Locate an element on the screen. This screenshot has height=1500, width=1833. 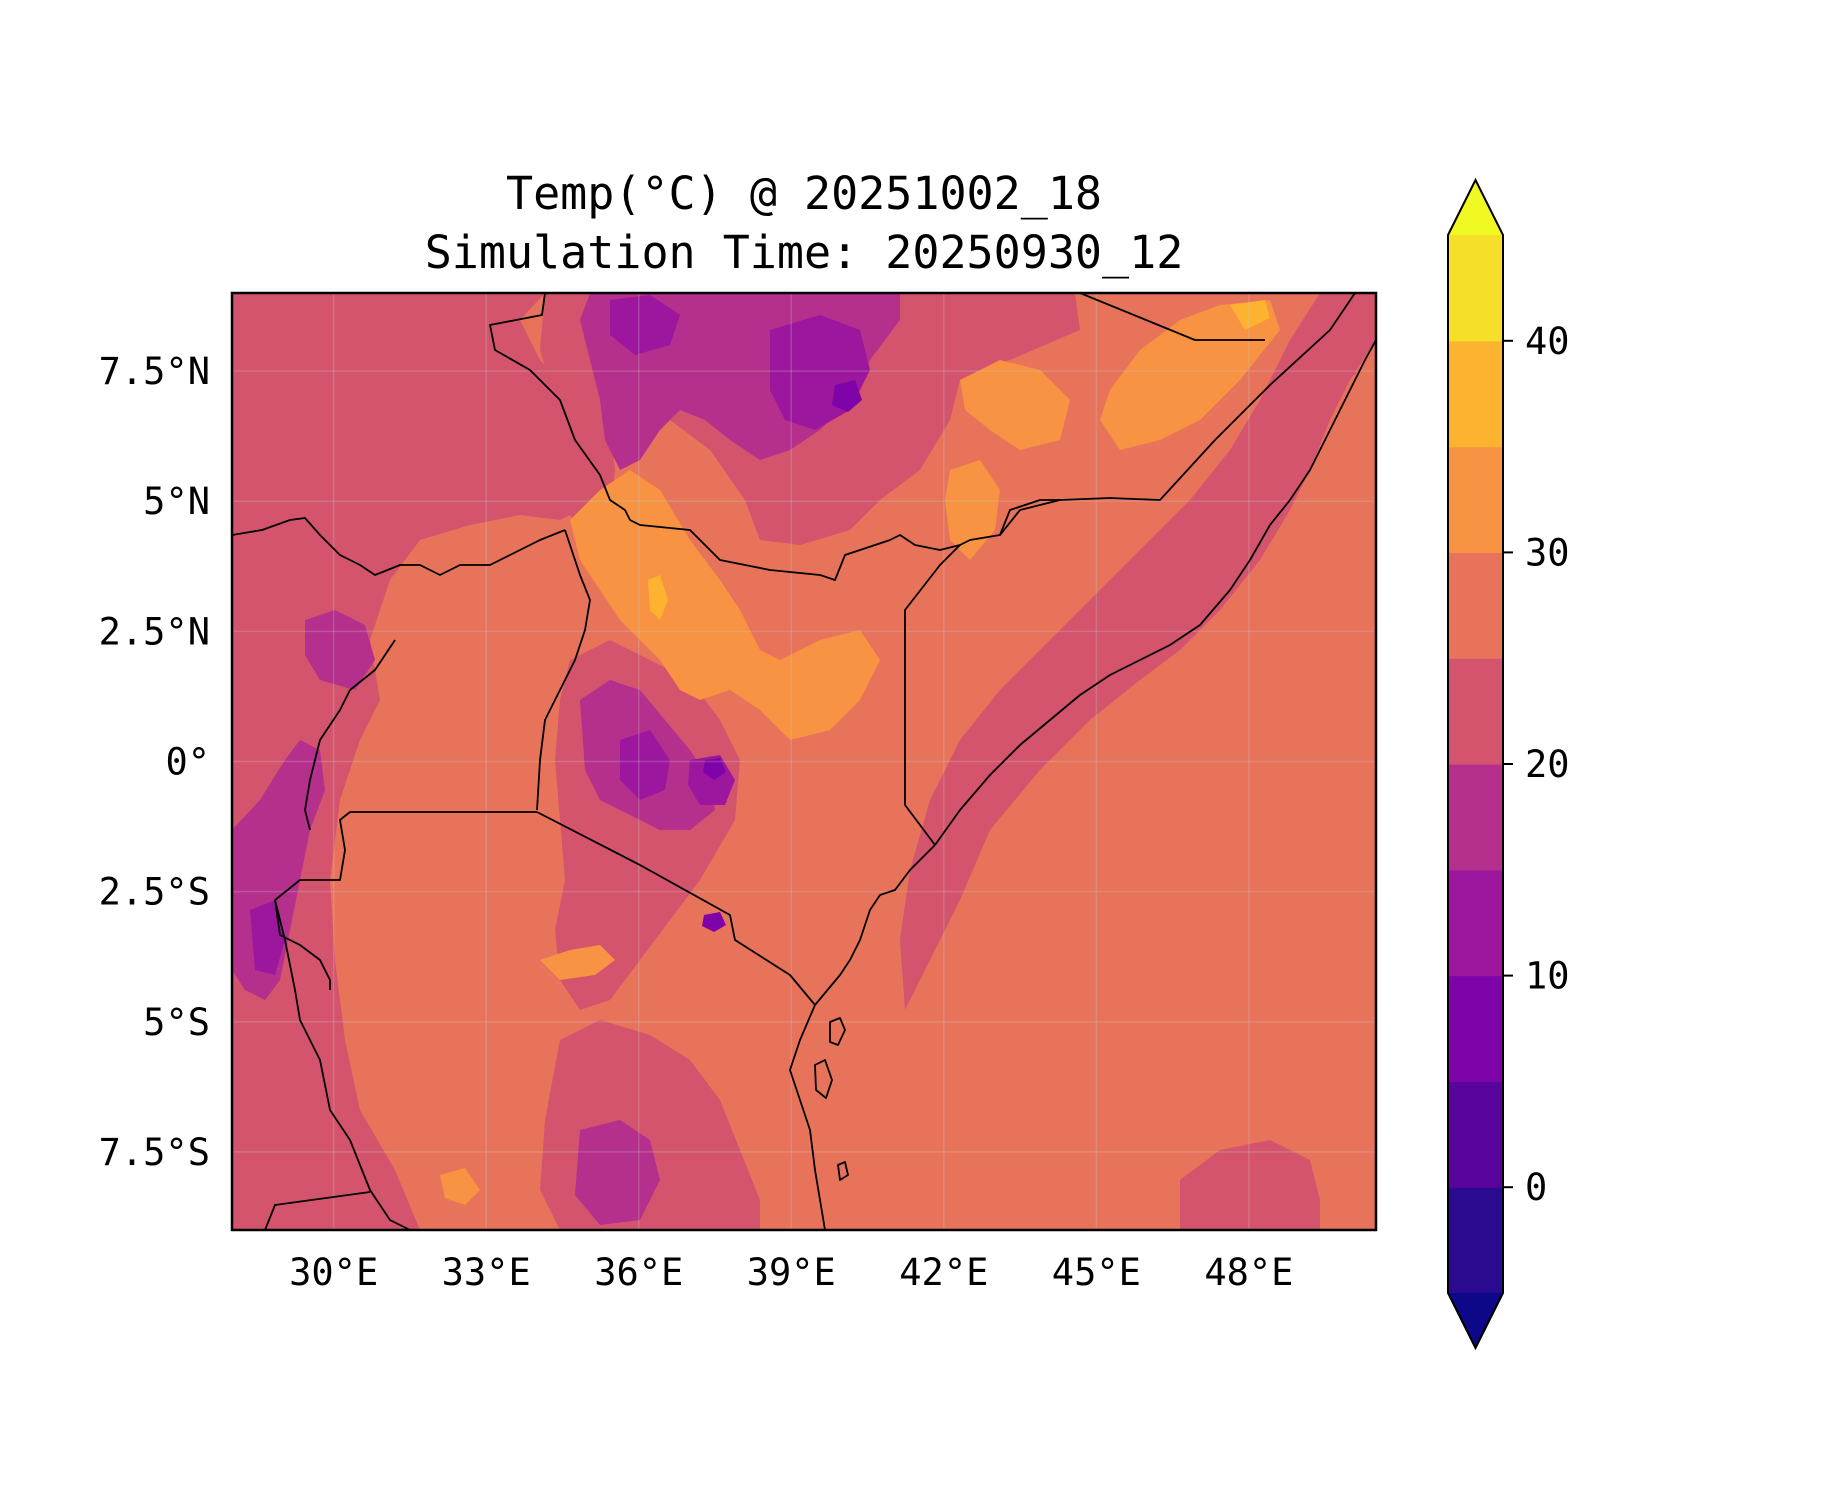
border-lake-tanganyika is located at coordinates (342, 1064).